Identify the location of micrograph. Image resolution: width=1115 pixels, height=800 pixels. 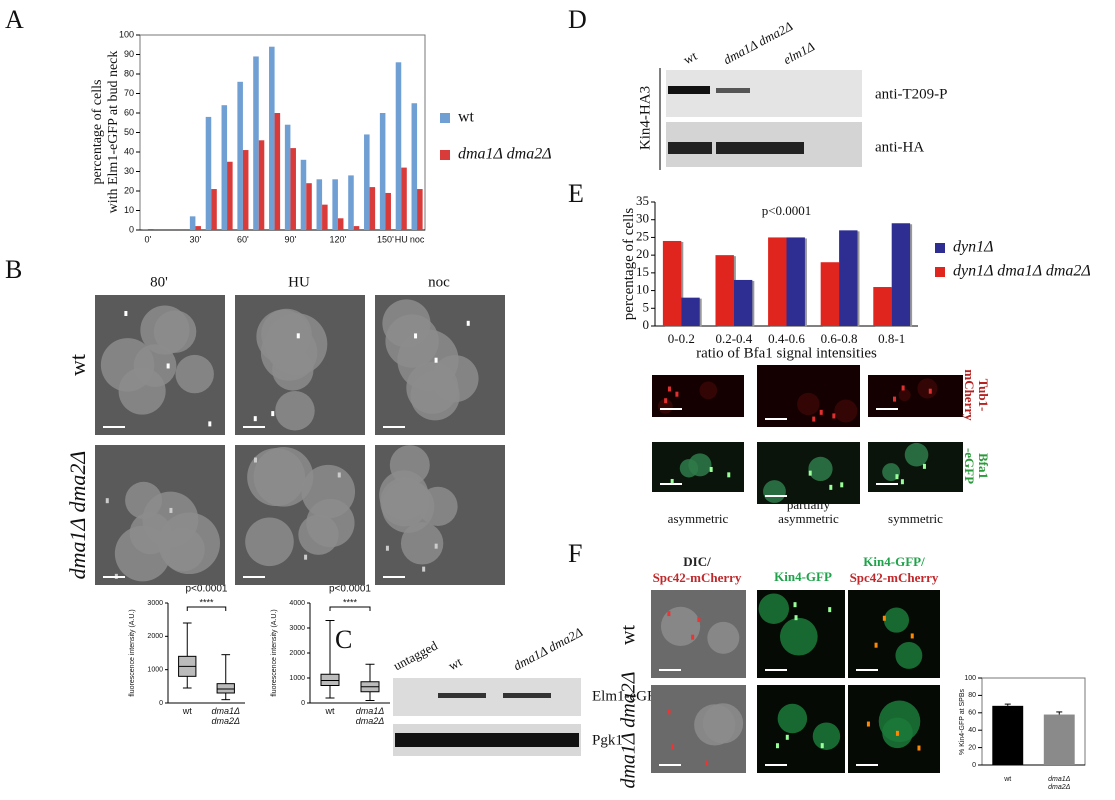
(894, 634).